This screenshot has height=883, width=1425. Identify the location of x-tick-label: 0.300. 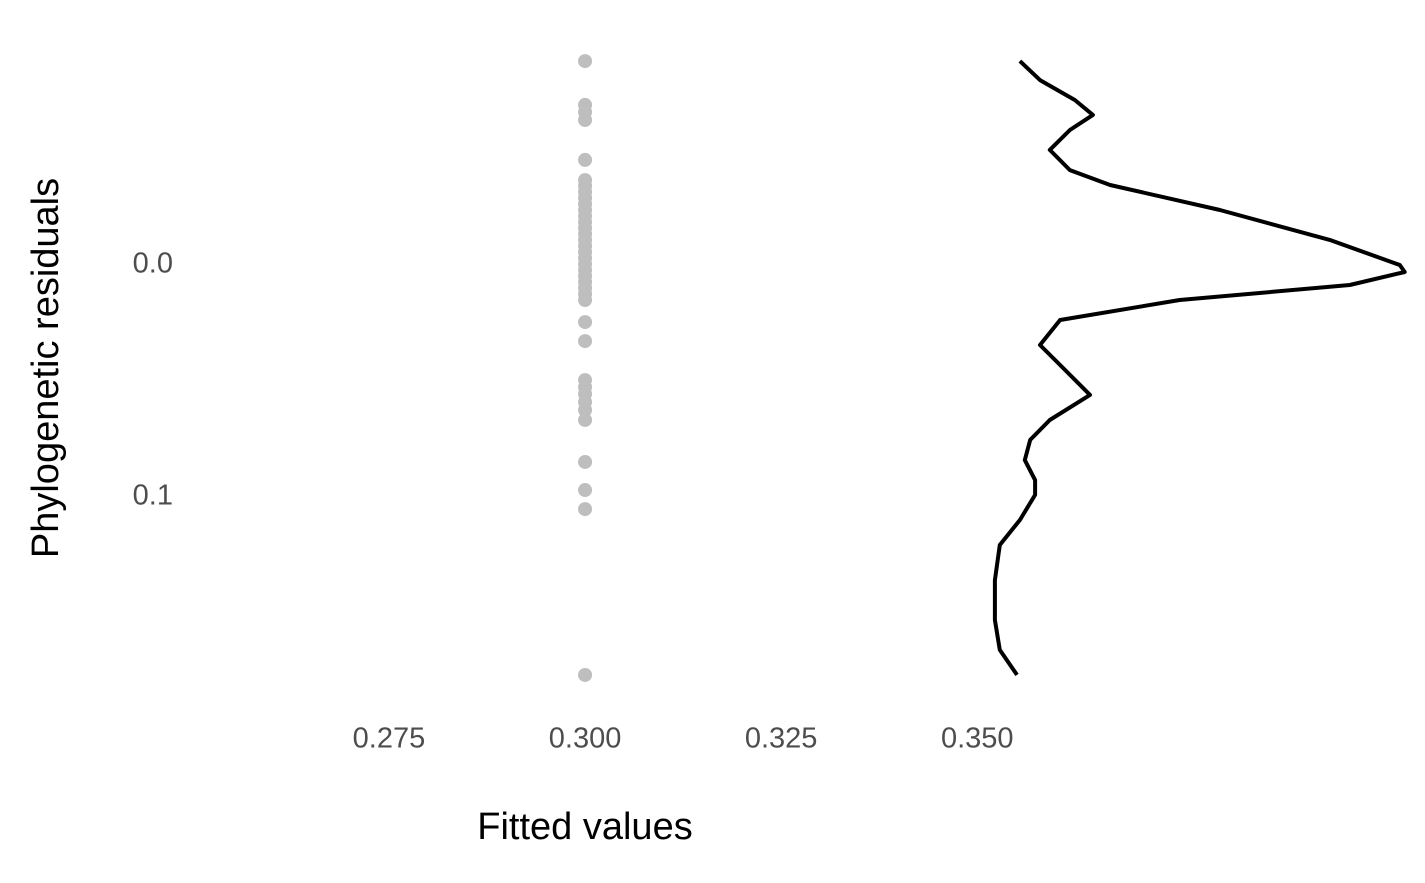
(585, 739).